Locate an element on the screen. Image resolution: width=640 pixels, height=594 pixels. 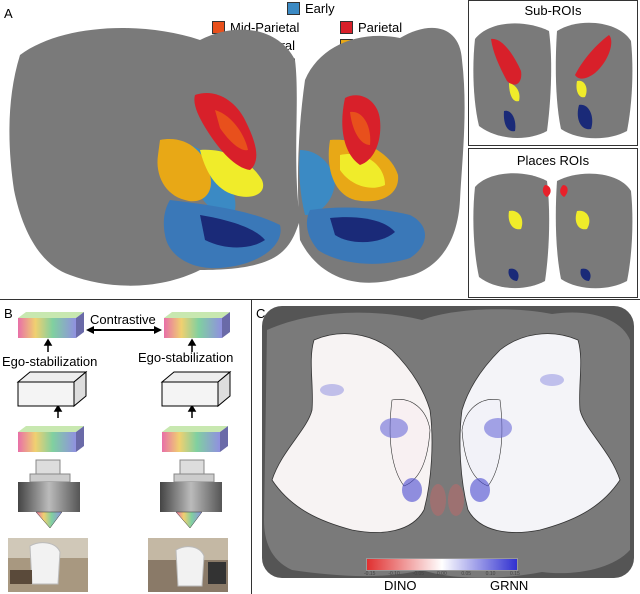
colorbar-tick-label: 0.15 is located at coordinates (515, 574).